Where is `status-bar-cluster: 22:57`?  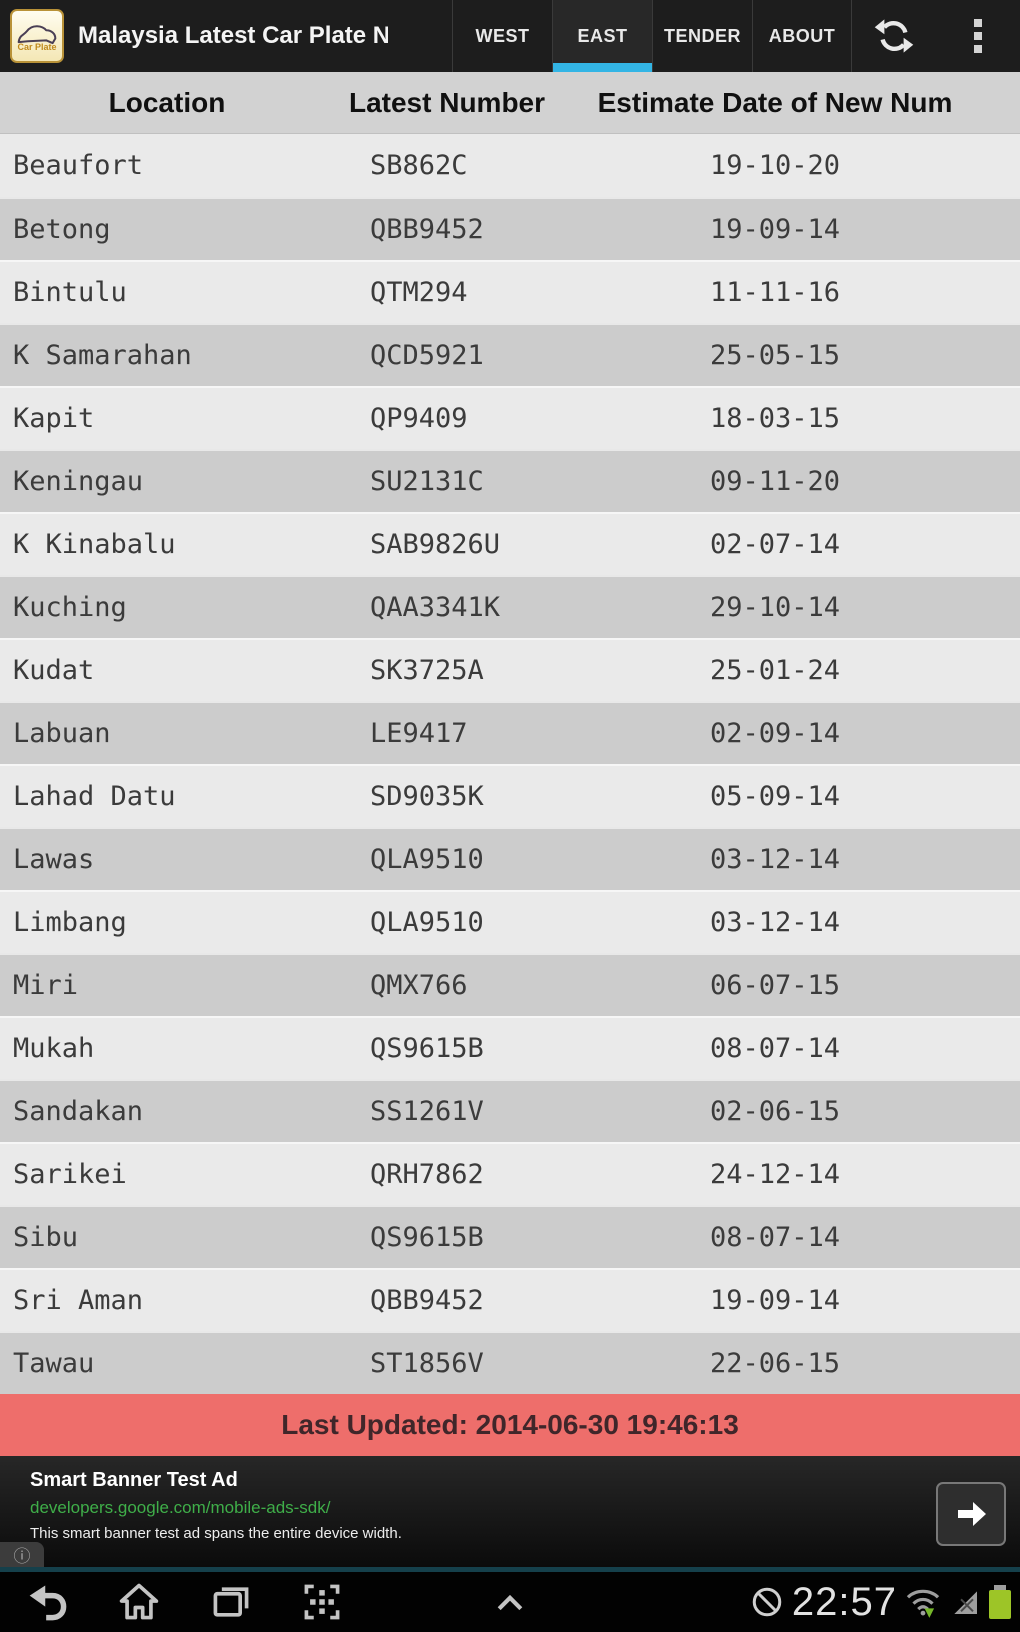
status-bar-cluster: 22:57 is located at coordinates (880, 1602).